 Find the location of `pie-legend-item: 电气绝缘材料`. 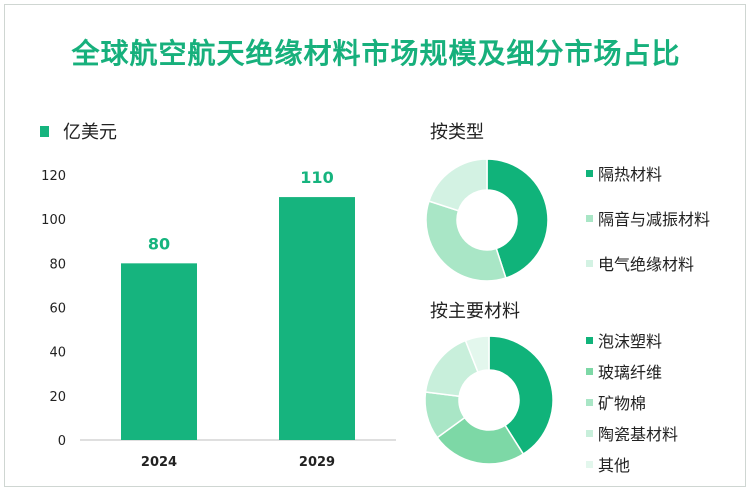

pie-legend-item: 电气绝缘材料 is located at coordinates (640, 263).